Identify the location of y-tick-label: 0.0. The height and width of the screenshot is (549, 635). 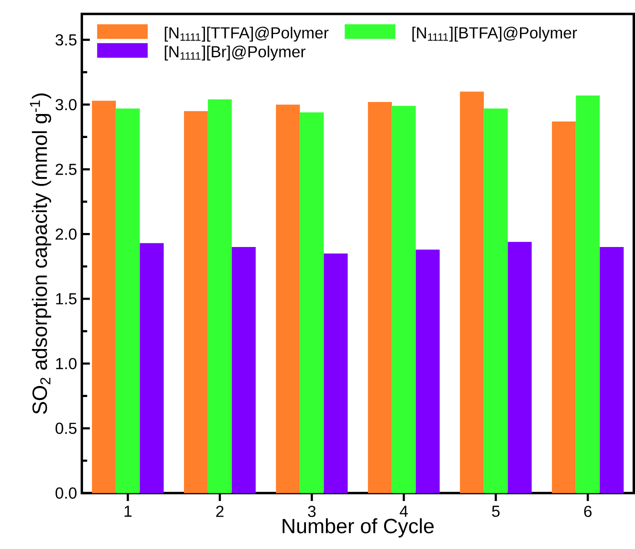
(66, 493).